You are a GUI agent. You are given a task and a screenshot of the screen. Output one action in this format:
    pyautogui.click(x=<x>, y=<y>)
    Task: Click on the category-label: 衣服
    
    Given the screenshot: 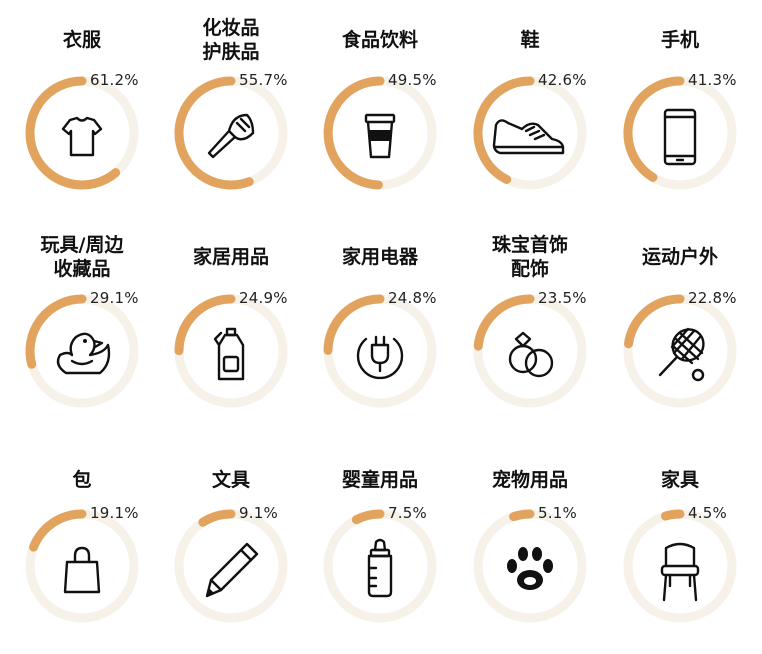 What is the action you would take?
    pyautogui.click(x=81, y=40)
    